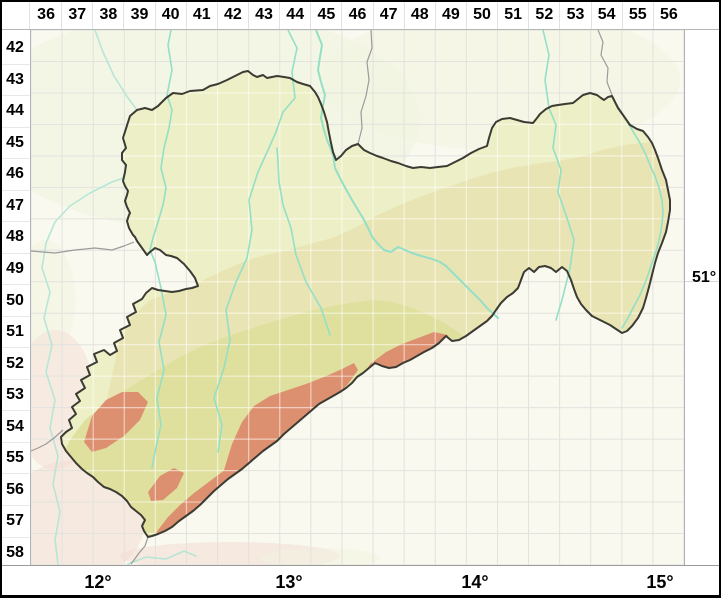  I want to click on longitude-label: 13°, so click(289, 582).